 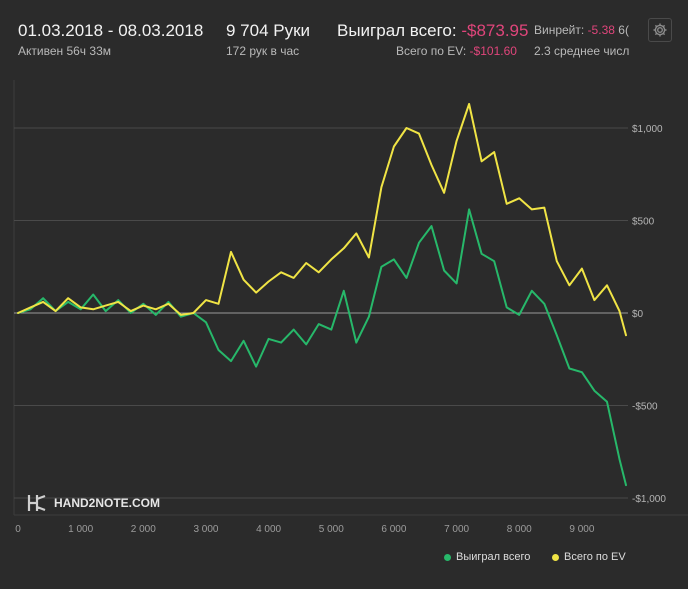 What do you see at coordinates (447, 557) in the screenshot?
I see `legend-won-marker` at bounding box center [447, 557].